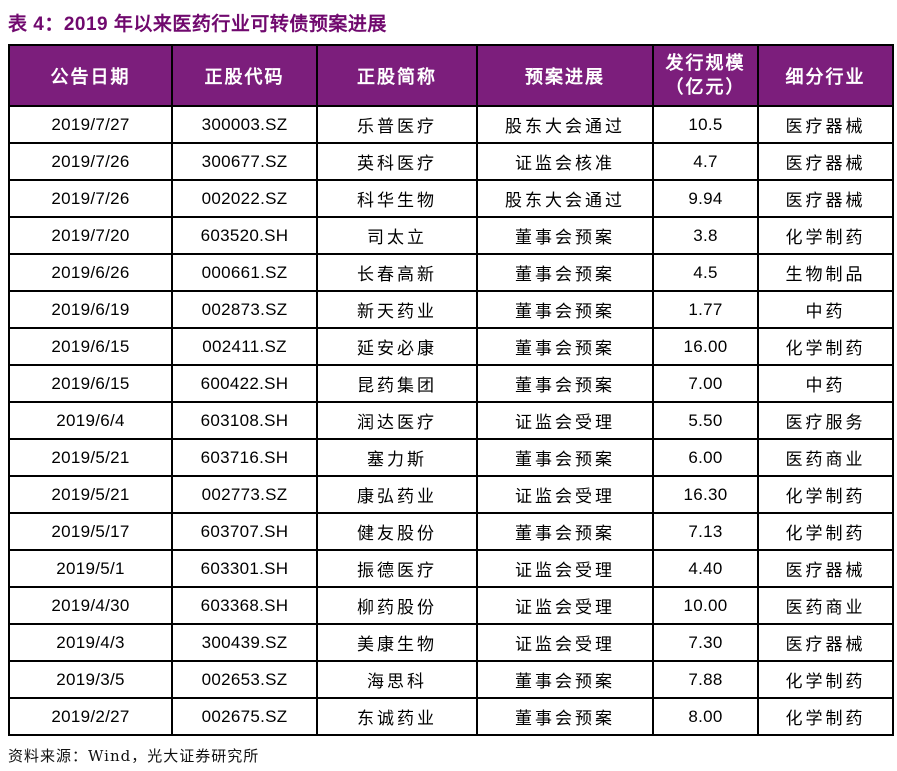 The height and width of the screenshot is (771, 897). What do you see at coordinates (397, 198) in the screenshot?
I see `cell-stock-name: 科华生物` at bounding box center [397, 198].